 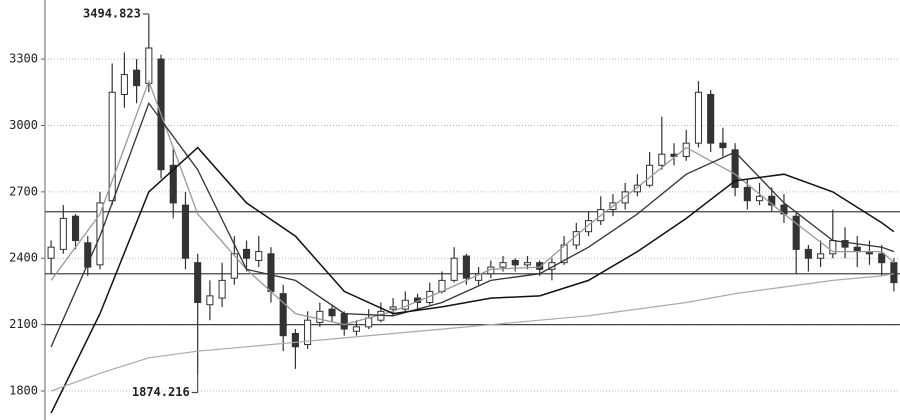 I want to click on y-tick-label: 3000, so click(x=23, y=125).